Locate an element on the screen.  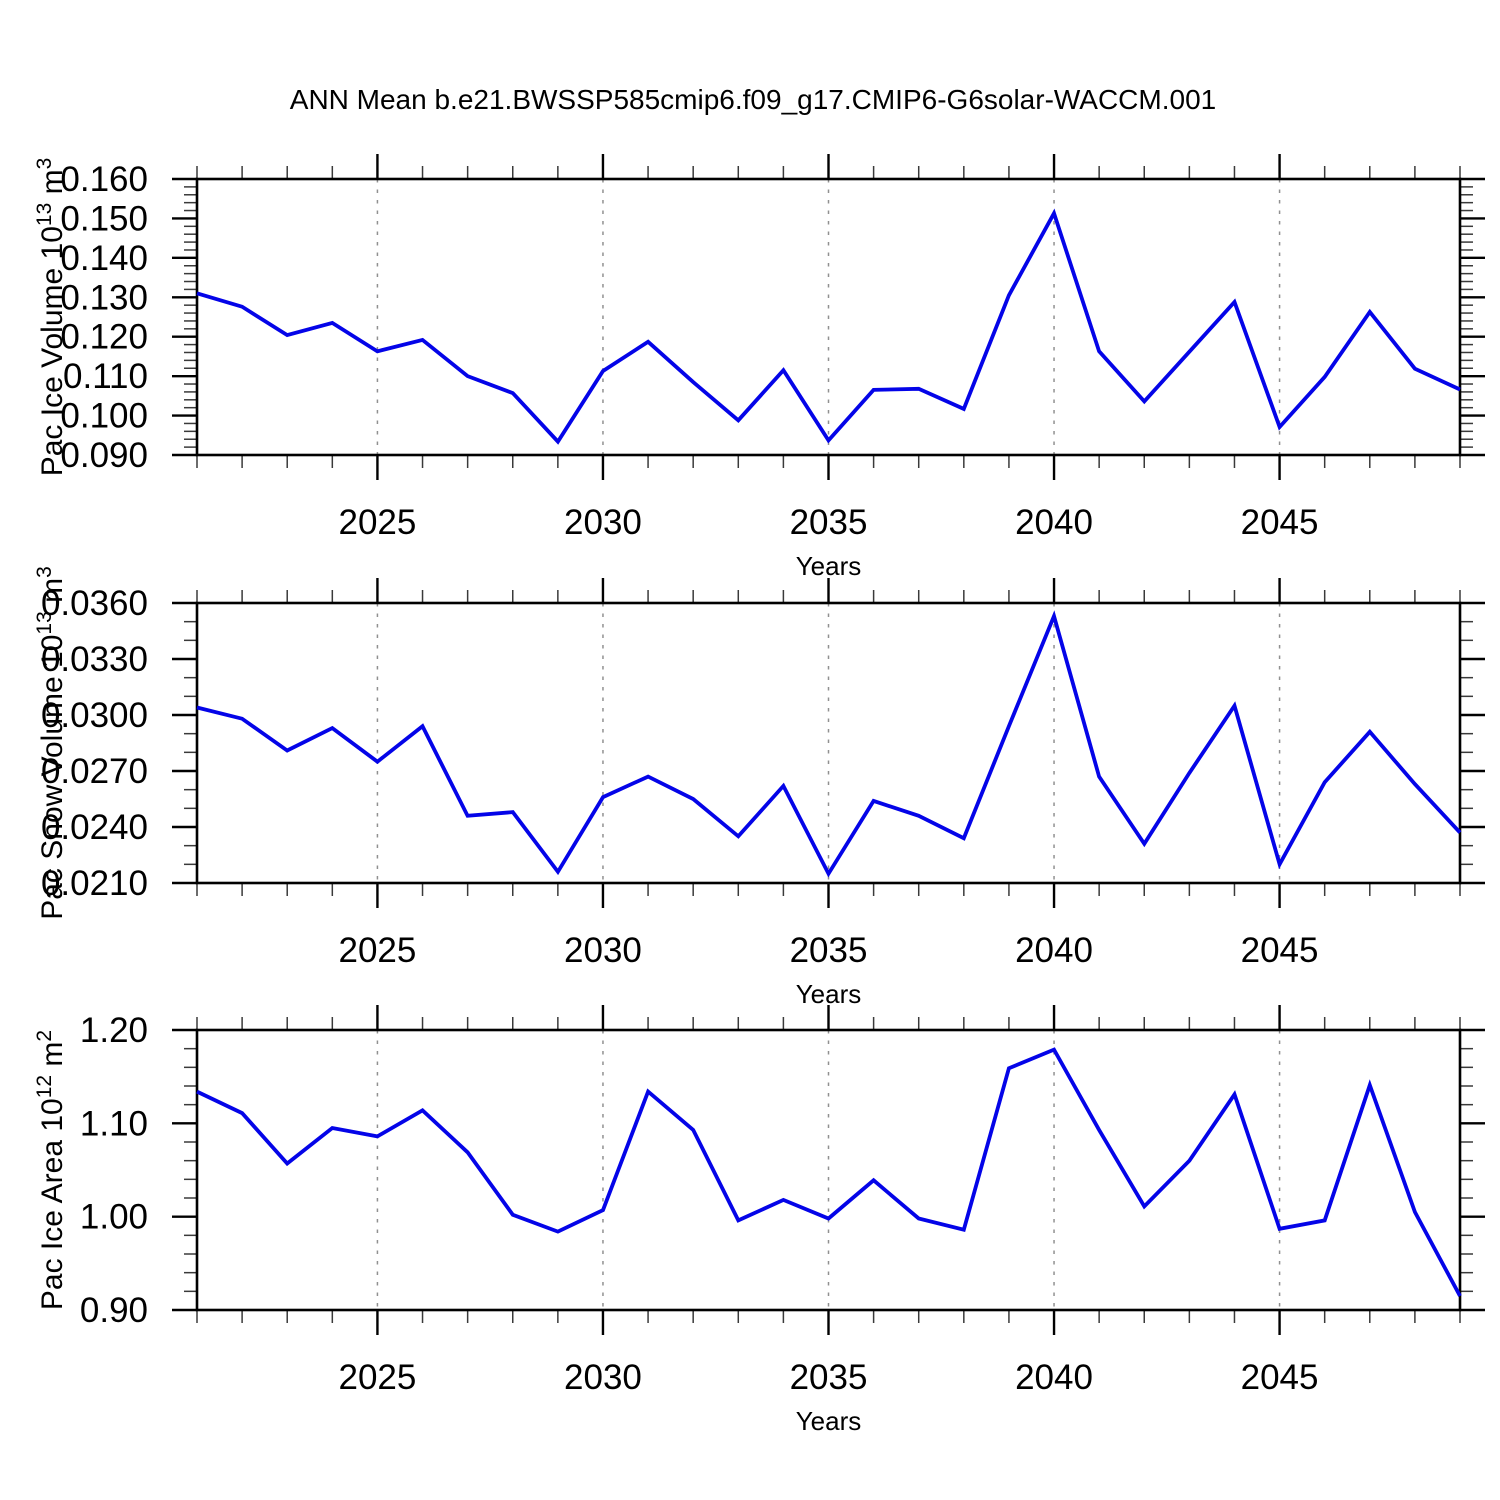
y-tick-label: 0.0300 is located at coordinates (94, 715).